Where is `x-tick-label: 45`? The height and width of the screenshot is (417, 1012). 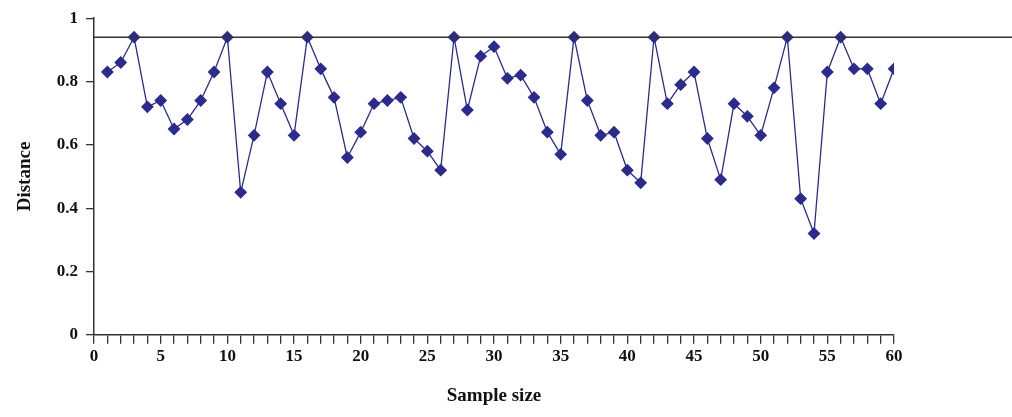 x-tick-label: 45 is located at coordinates (694, 356).